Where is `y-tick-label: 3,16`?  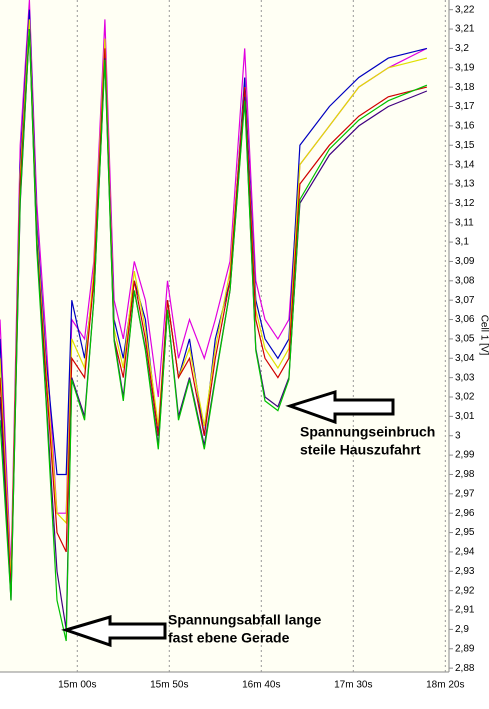
y-tick-label: 3,16 is located at coordinates (465, 126).